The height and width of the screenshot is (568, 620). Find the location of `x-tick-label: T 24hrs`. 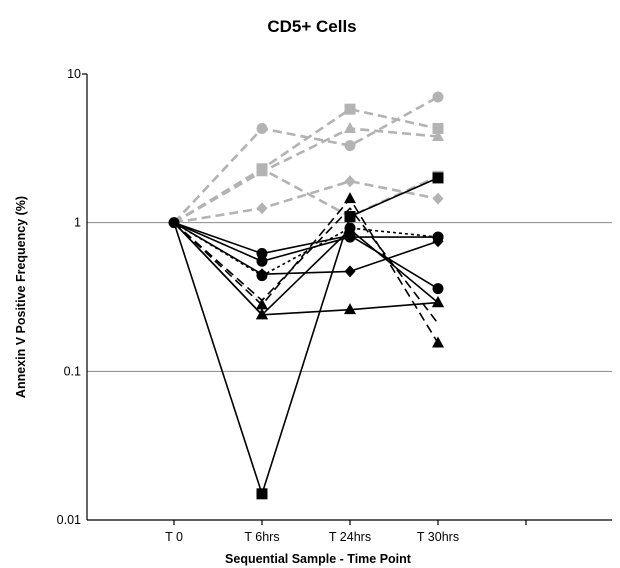

x-tick-label: T 24hrs is located at coordinates (350, 537).